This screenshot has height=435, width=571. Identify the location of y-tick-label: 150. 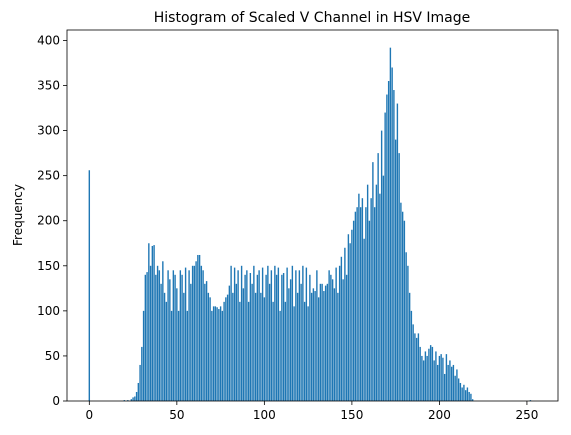
(48, 266).